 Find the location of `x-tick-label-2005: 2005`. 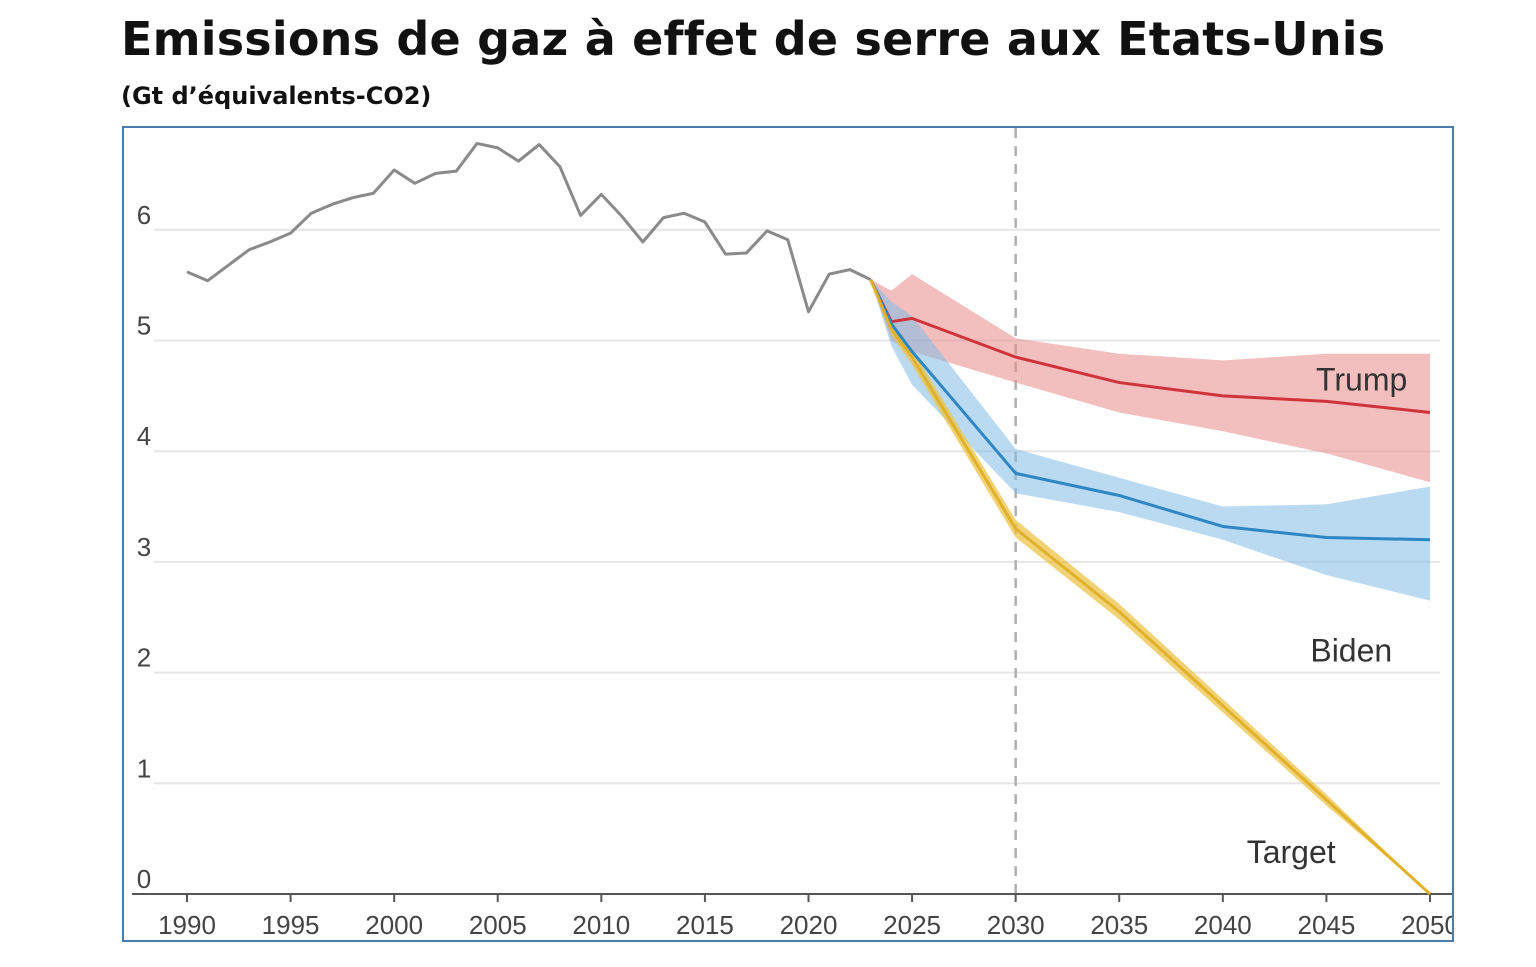

x-tick-label-2005: 2005 is located at coordinates (498, 925).